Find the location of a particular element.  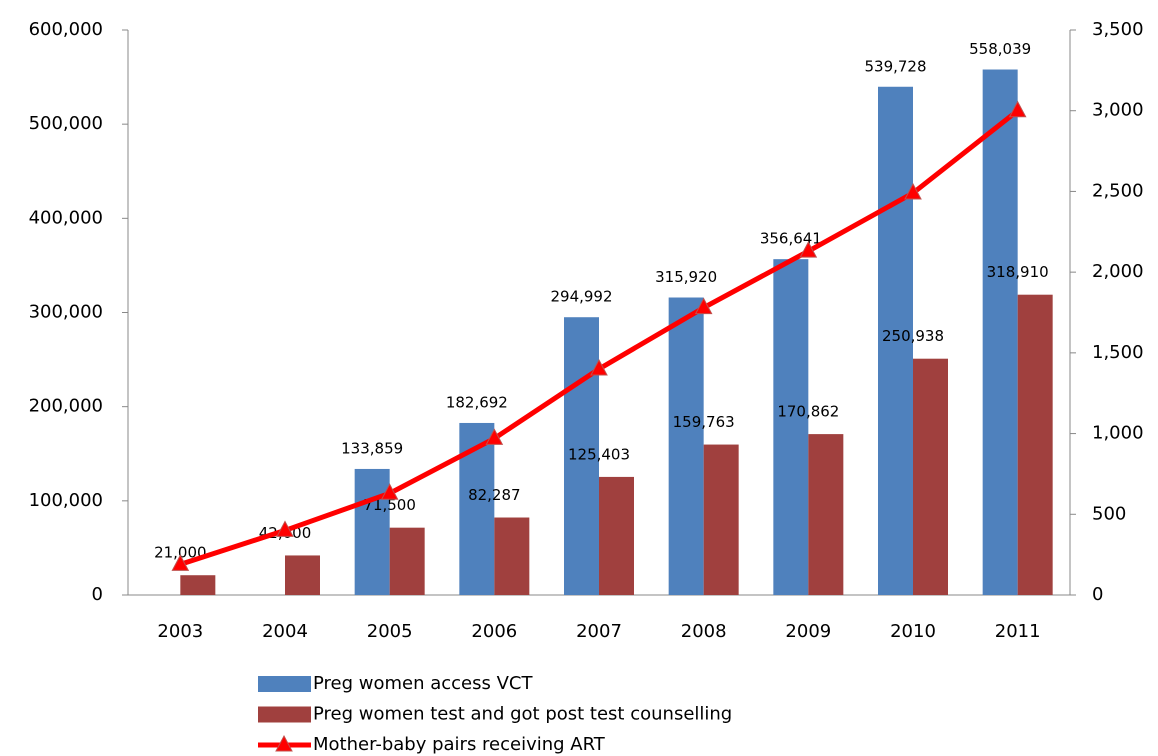

x-tick-label: 2008 is located at coordinates (704, 631).